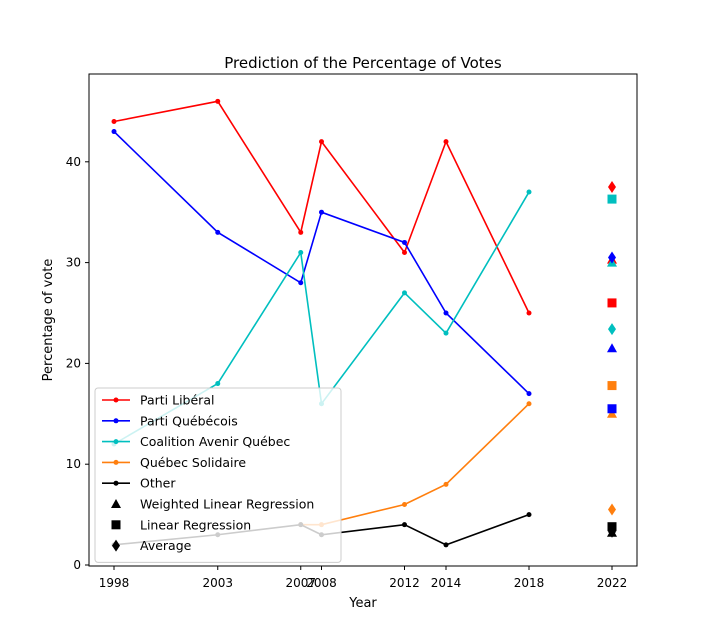 The height and width of the screenshot is (641, 708). I want to click on legend-diamond-icon, so click(116, 545).